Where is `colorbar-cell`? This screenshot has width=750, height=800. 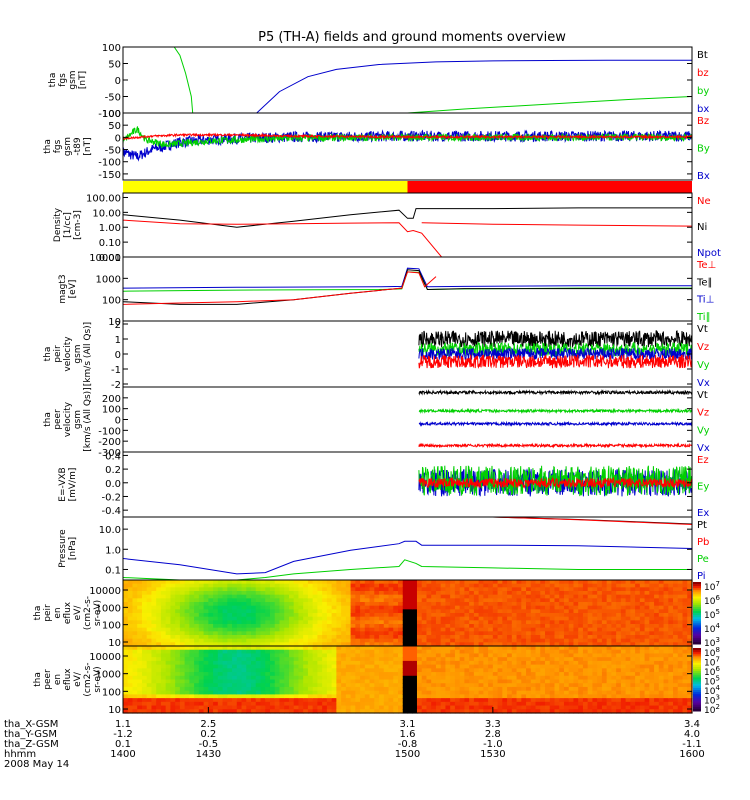 colorbar-cell is located at coordinates (697, 624).